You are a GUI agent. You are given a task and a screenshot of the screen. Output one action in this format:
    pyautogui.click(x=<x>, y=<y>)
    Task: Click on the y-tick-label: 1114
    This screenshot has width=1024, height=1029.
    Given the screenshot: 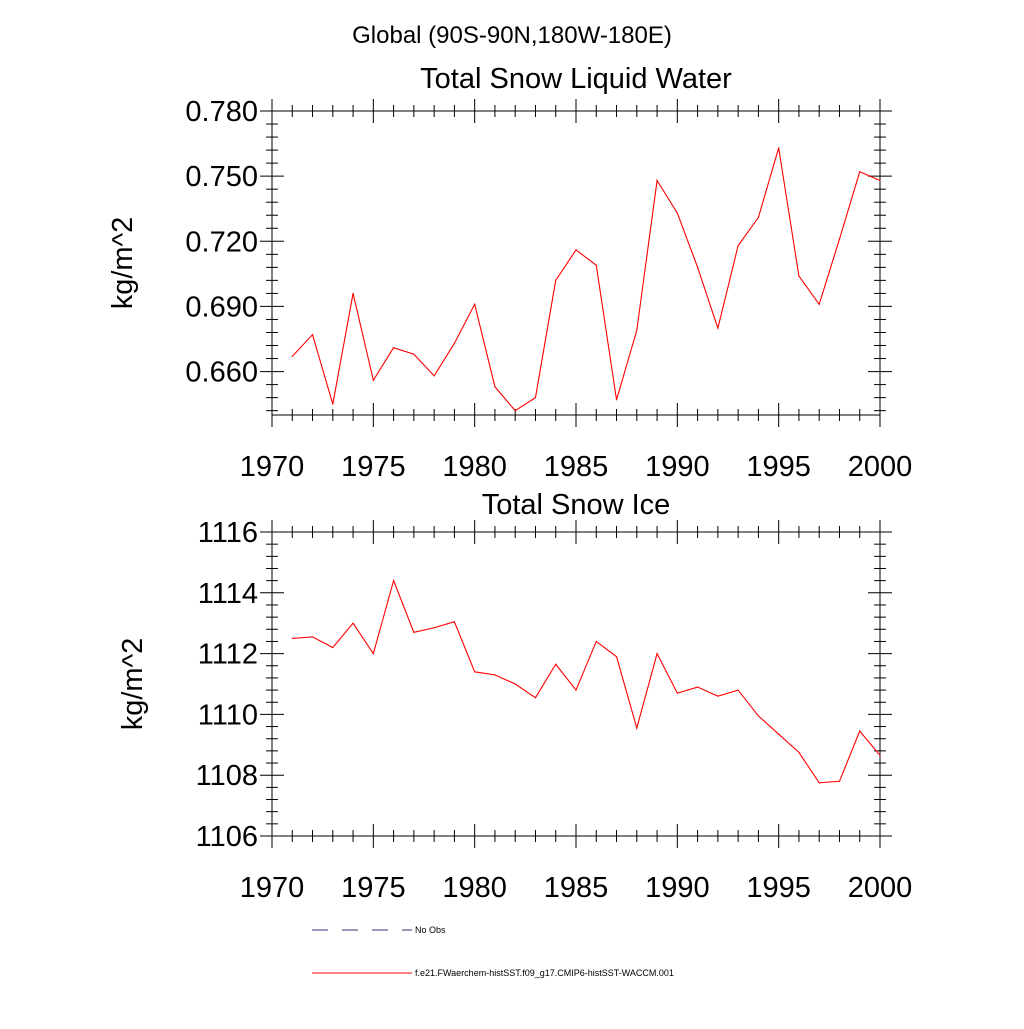 What is the action you would take?
    pyautogui.click(x=228, y=594)
    